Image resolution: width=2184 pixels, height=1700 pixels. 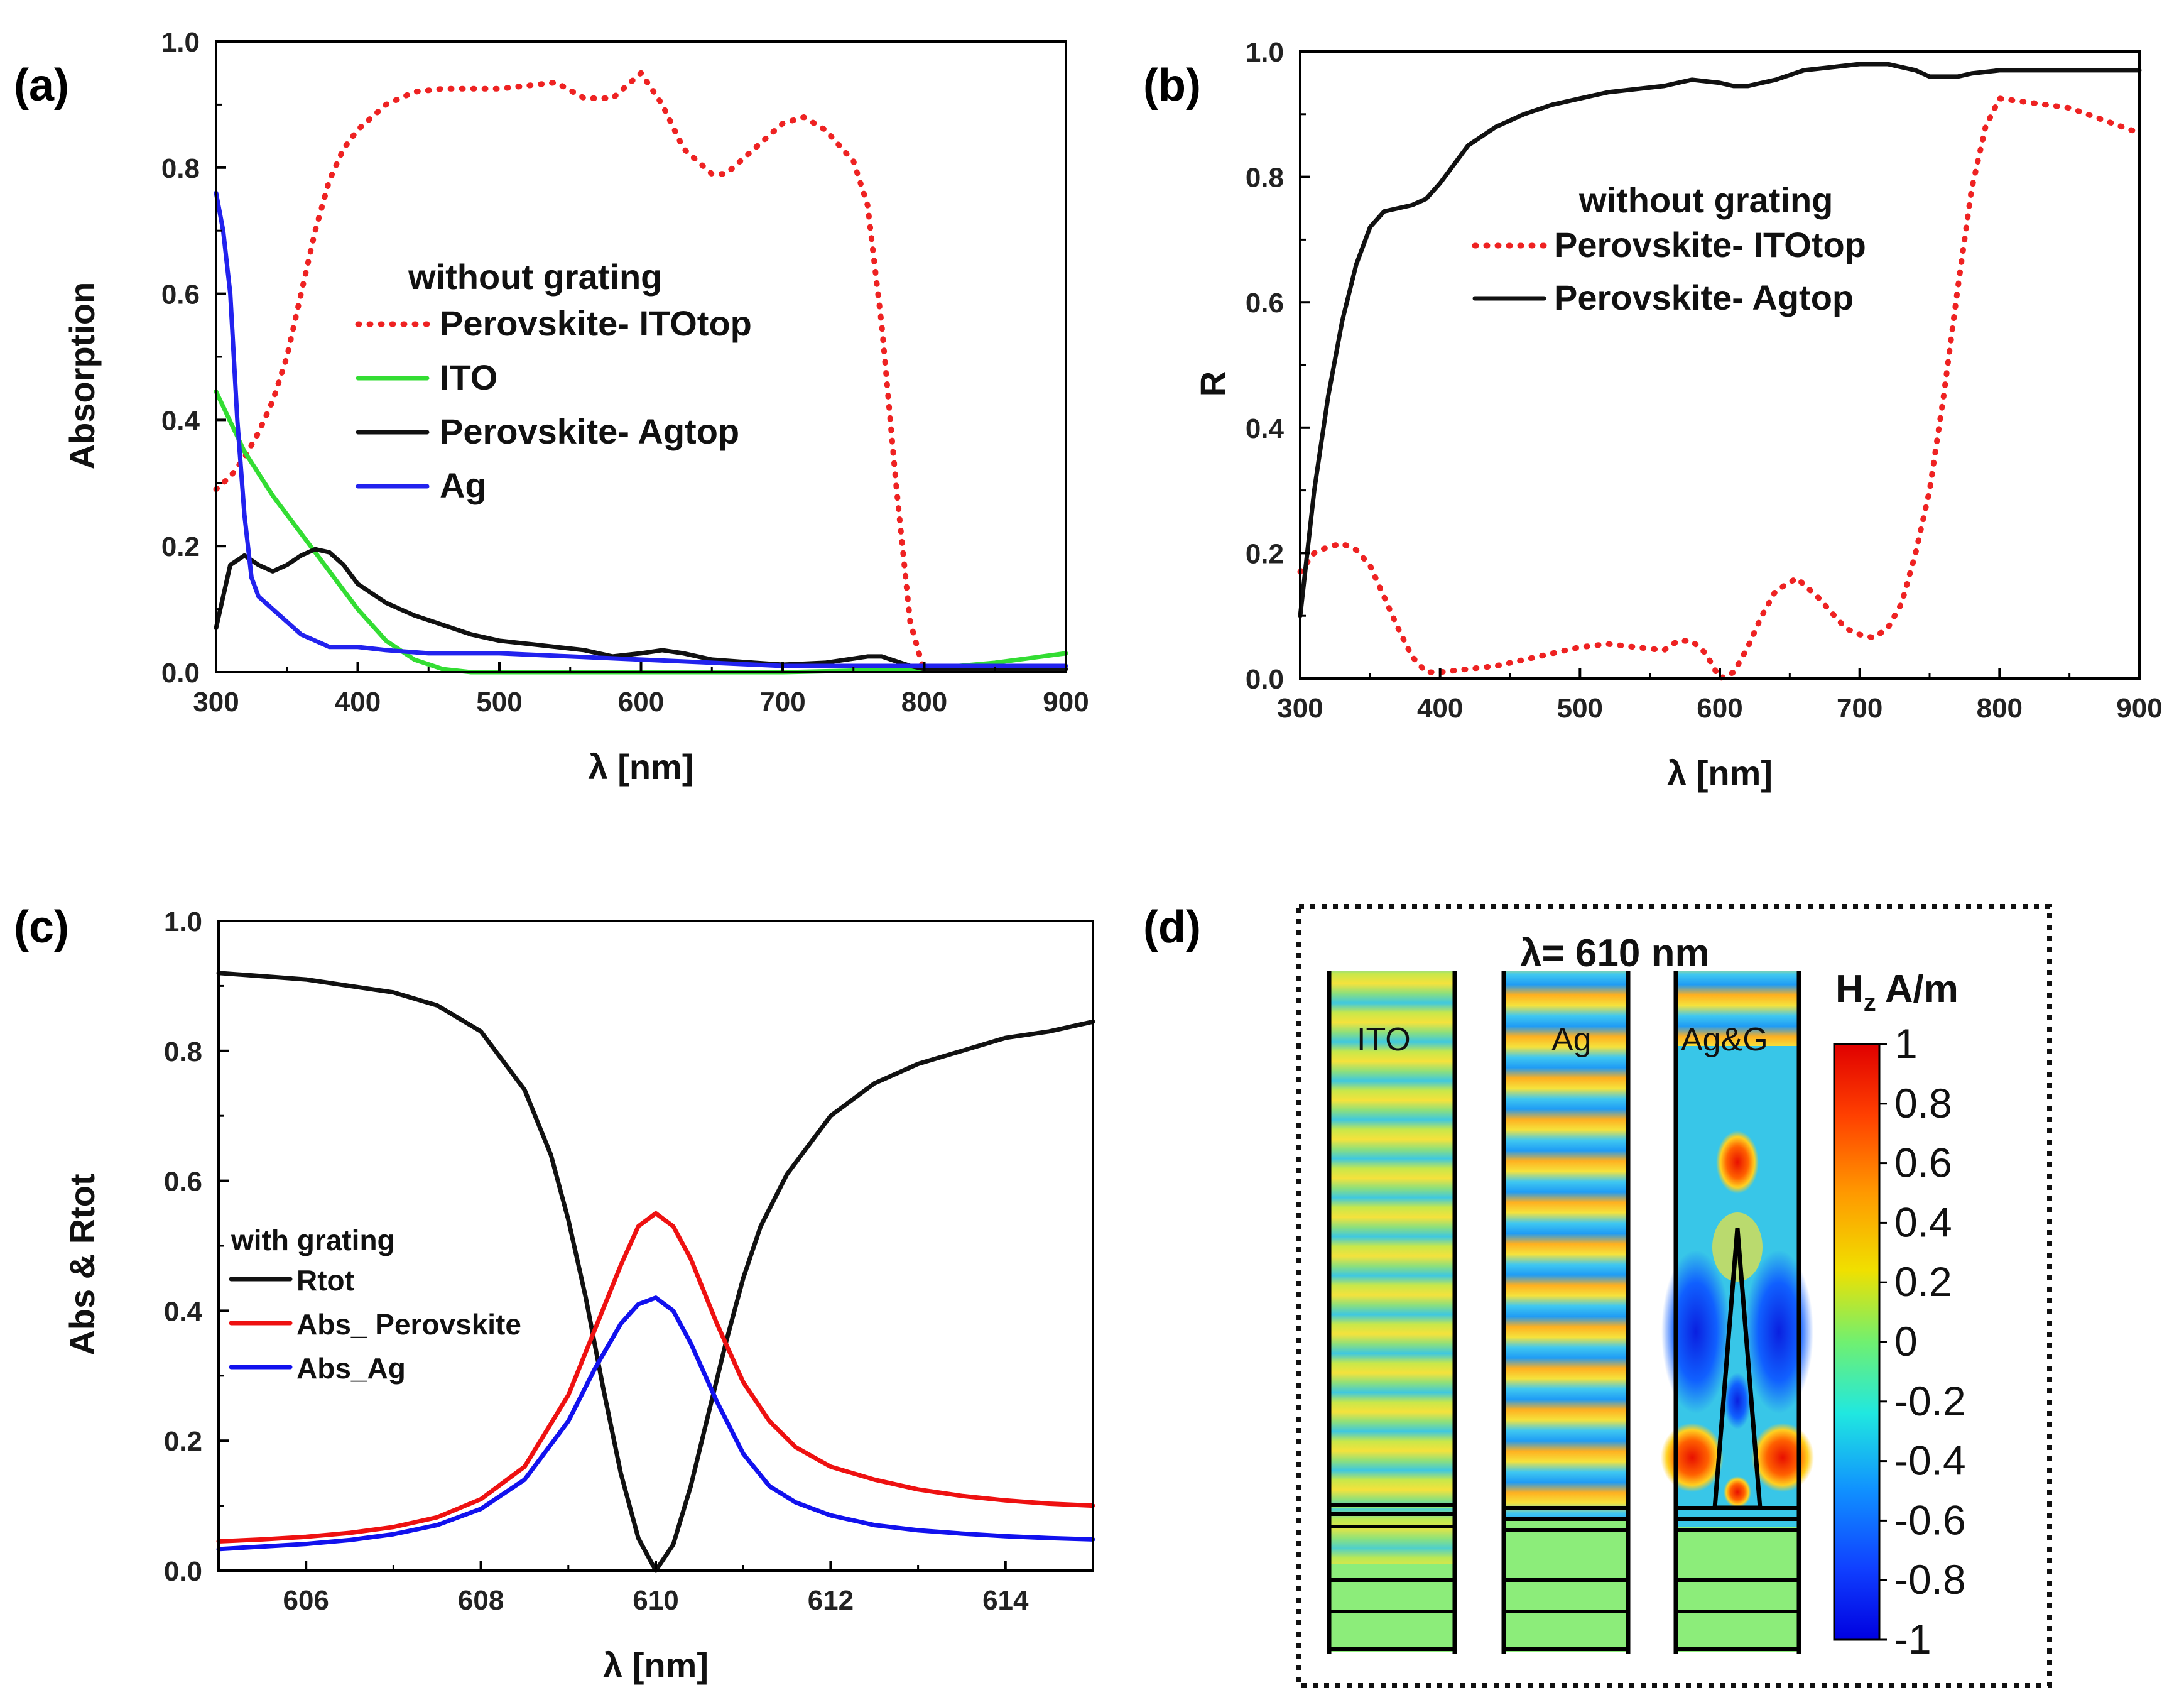 I want to click on colorbar-tick-label: 0.6, so click(x=1923, y=1163).